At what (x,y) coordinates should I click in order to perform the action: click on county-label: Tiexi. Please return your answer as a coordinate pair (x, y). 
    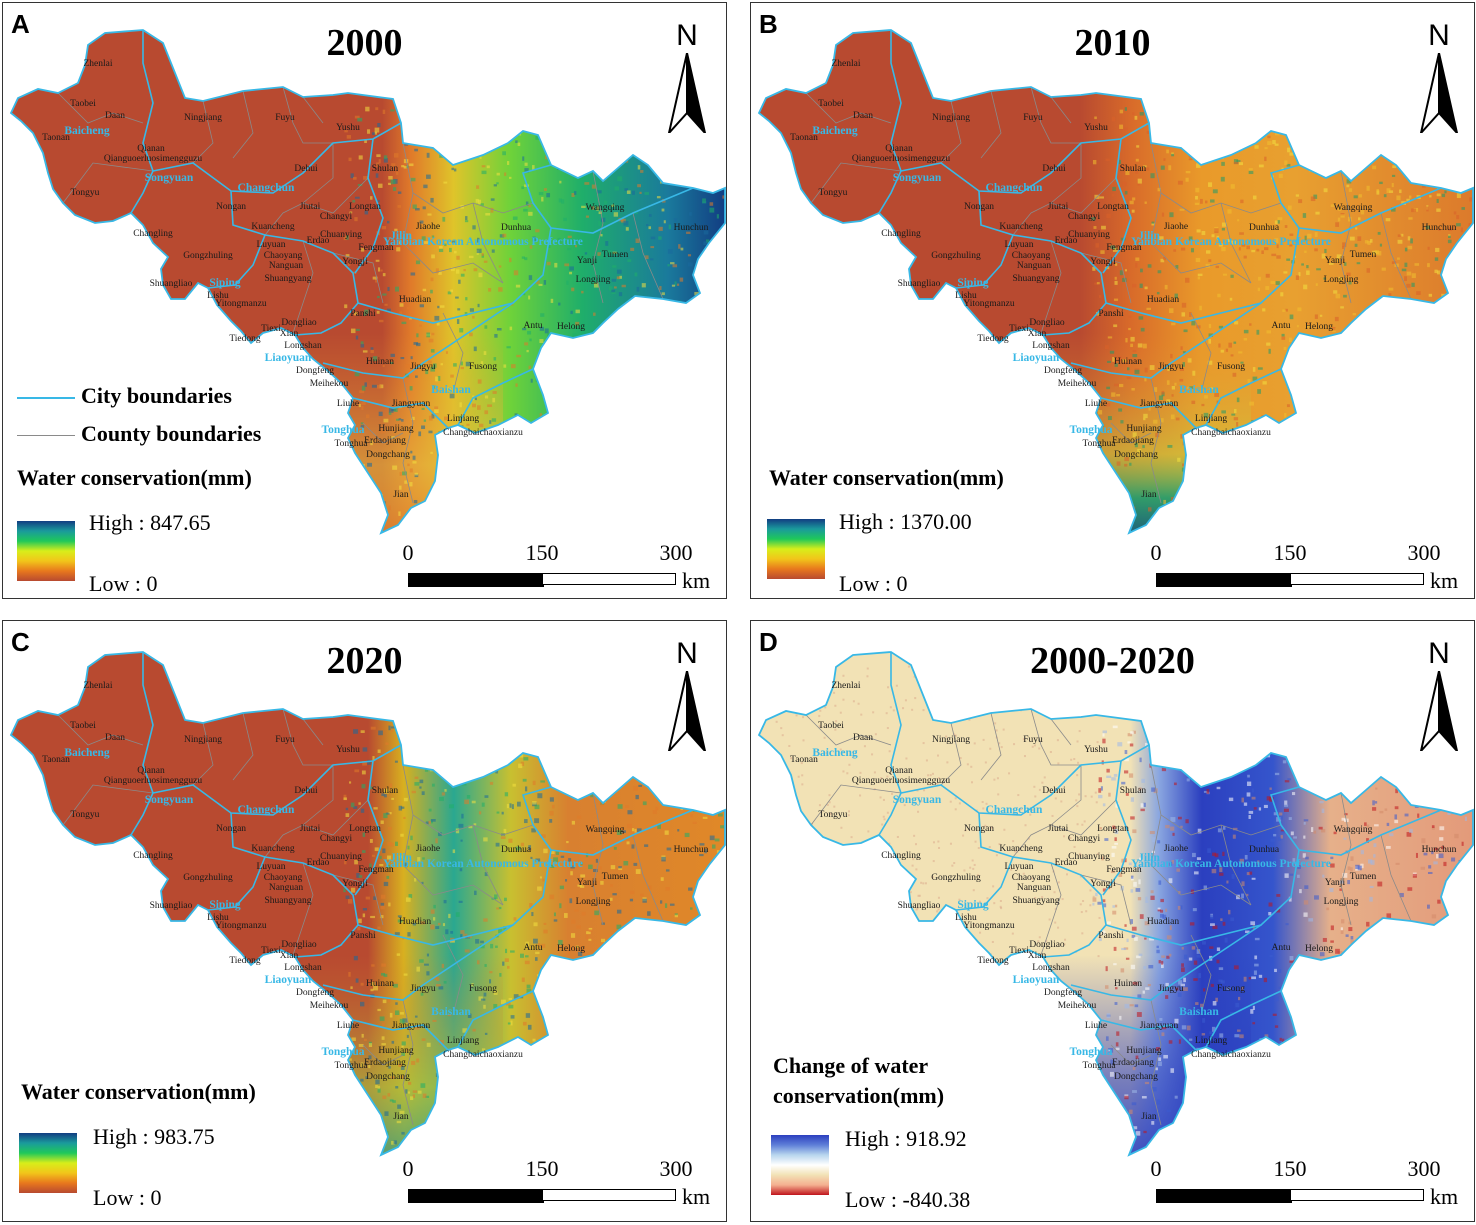
    Looking at the image, I should click on (1019, 329).